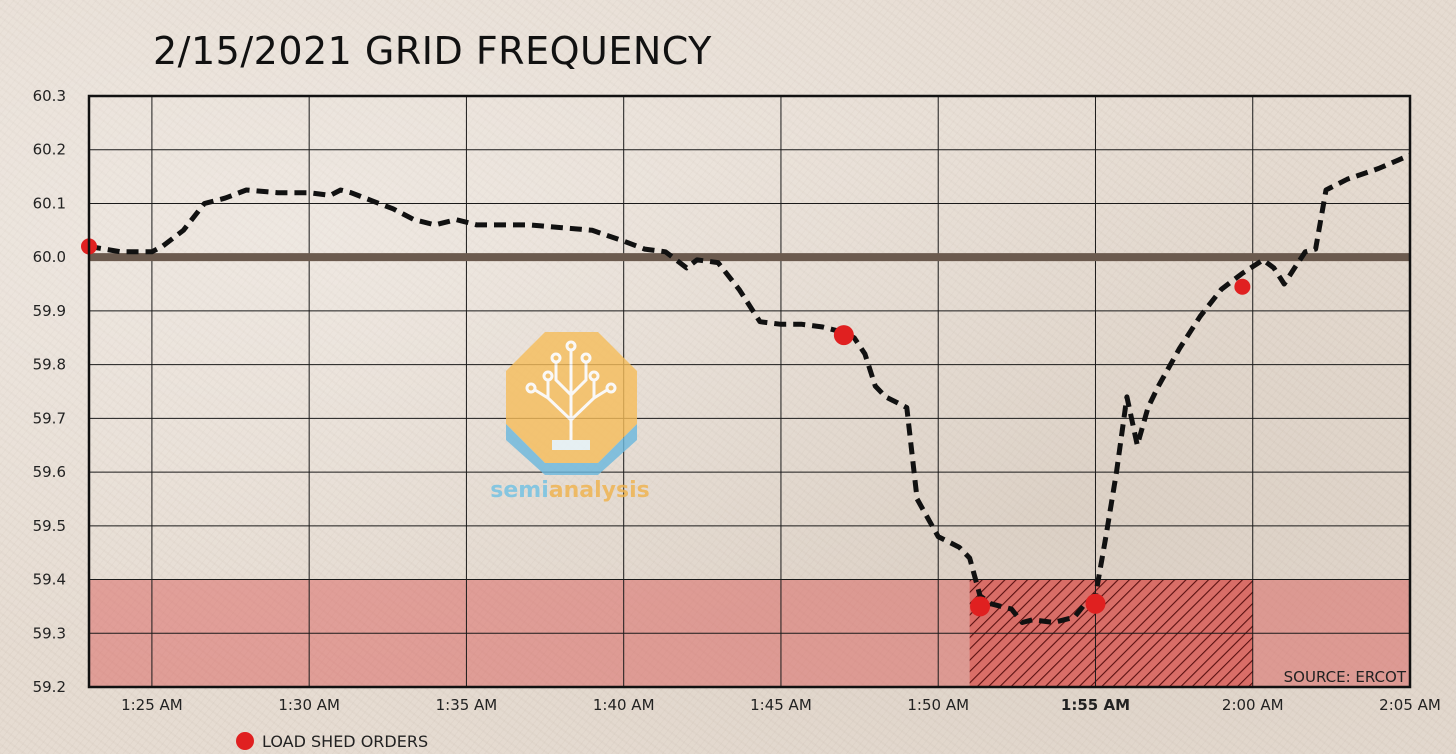 The width and height of the screenshot is (1456, 754). I want to click on logo-base-icon, so click(571, 449).